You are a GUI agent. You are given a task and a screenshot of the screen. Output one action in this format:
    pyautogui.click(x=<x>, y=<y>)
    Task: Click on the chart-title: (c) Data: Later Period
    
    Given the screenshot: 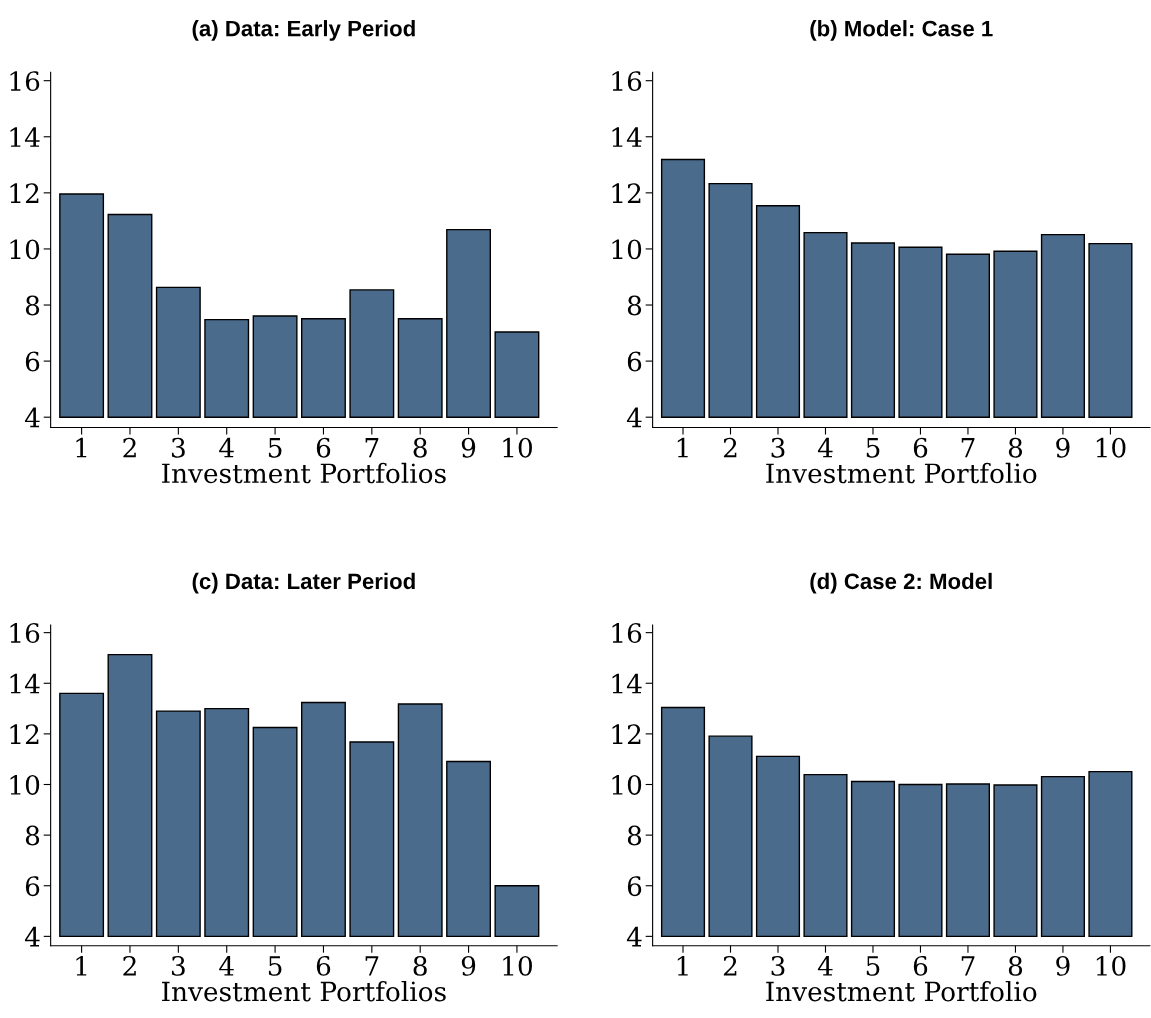 What is the action you would take?
    pyautogui.click(x=303, y=583)
    